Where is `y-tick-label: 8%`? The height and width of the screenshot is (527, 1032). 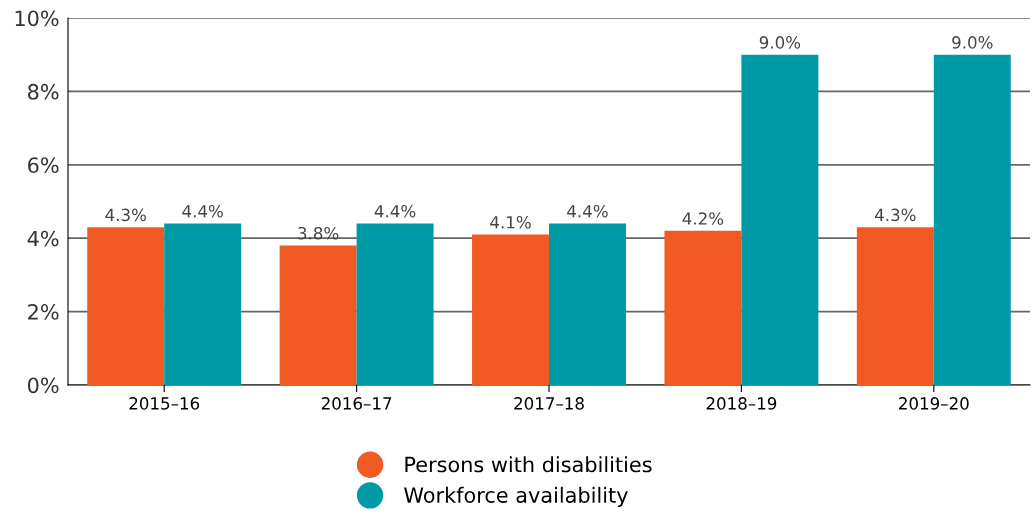
y-tick-label: 8% is located at coordinates (43, 91).